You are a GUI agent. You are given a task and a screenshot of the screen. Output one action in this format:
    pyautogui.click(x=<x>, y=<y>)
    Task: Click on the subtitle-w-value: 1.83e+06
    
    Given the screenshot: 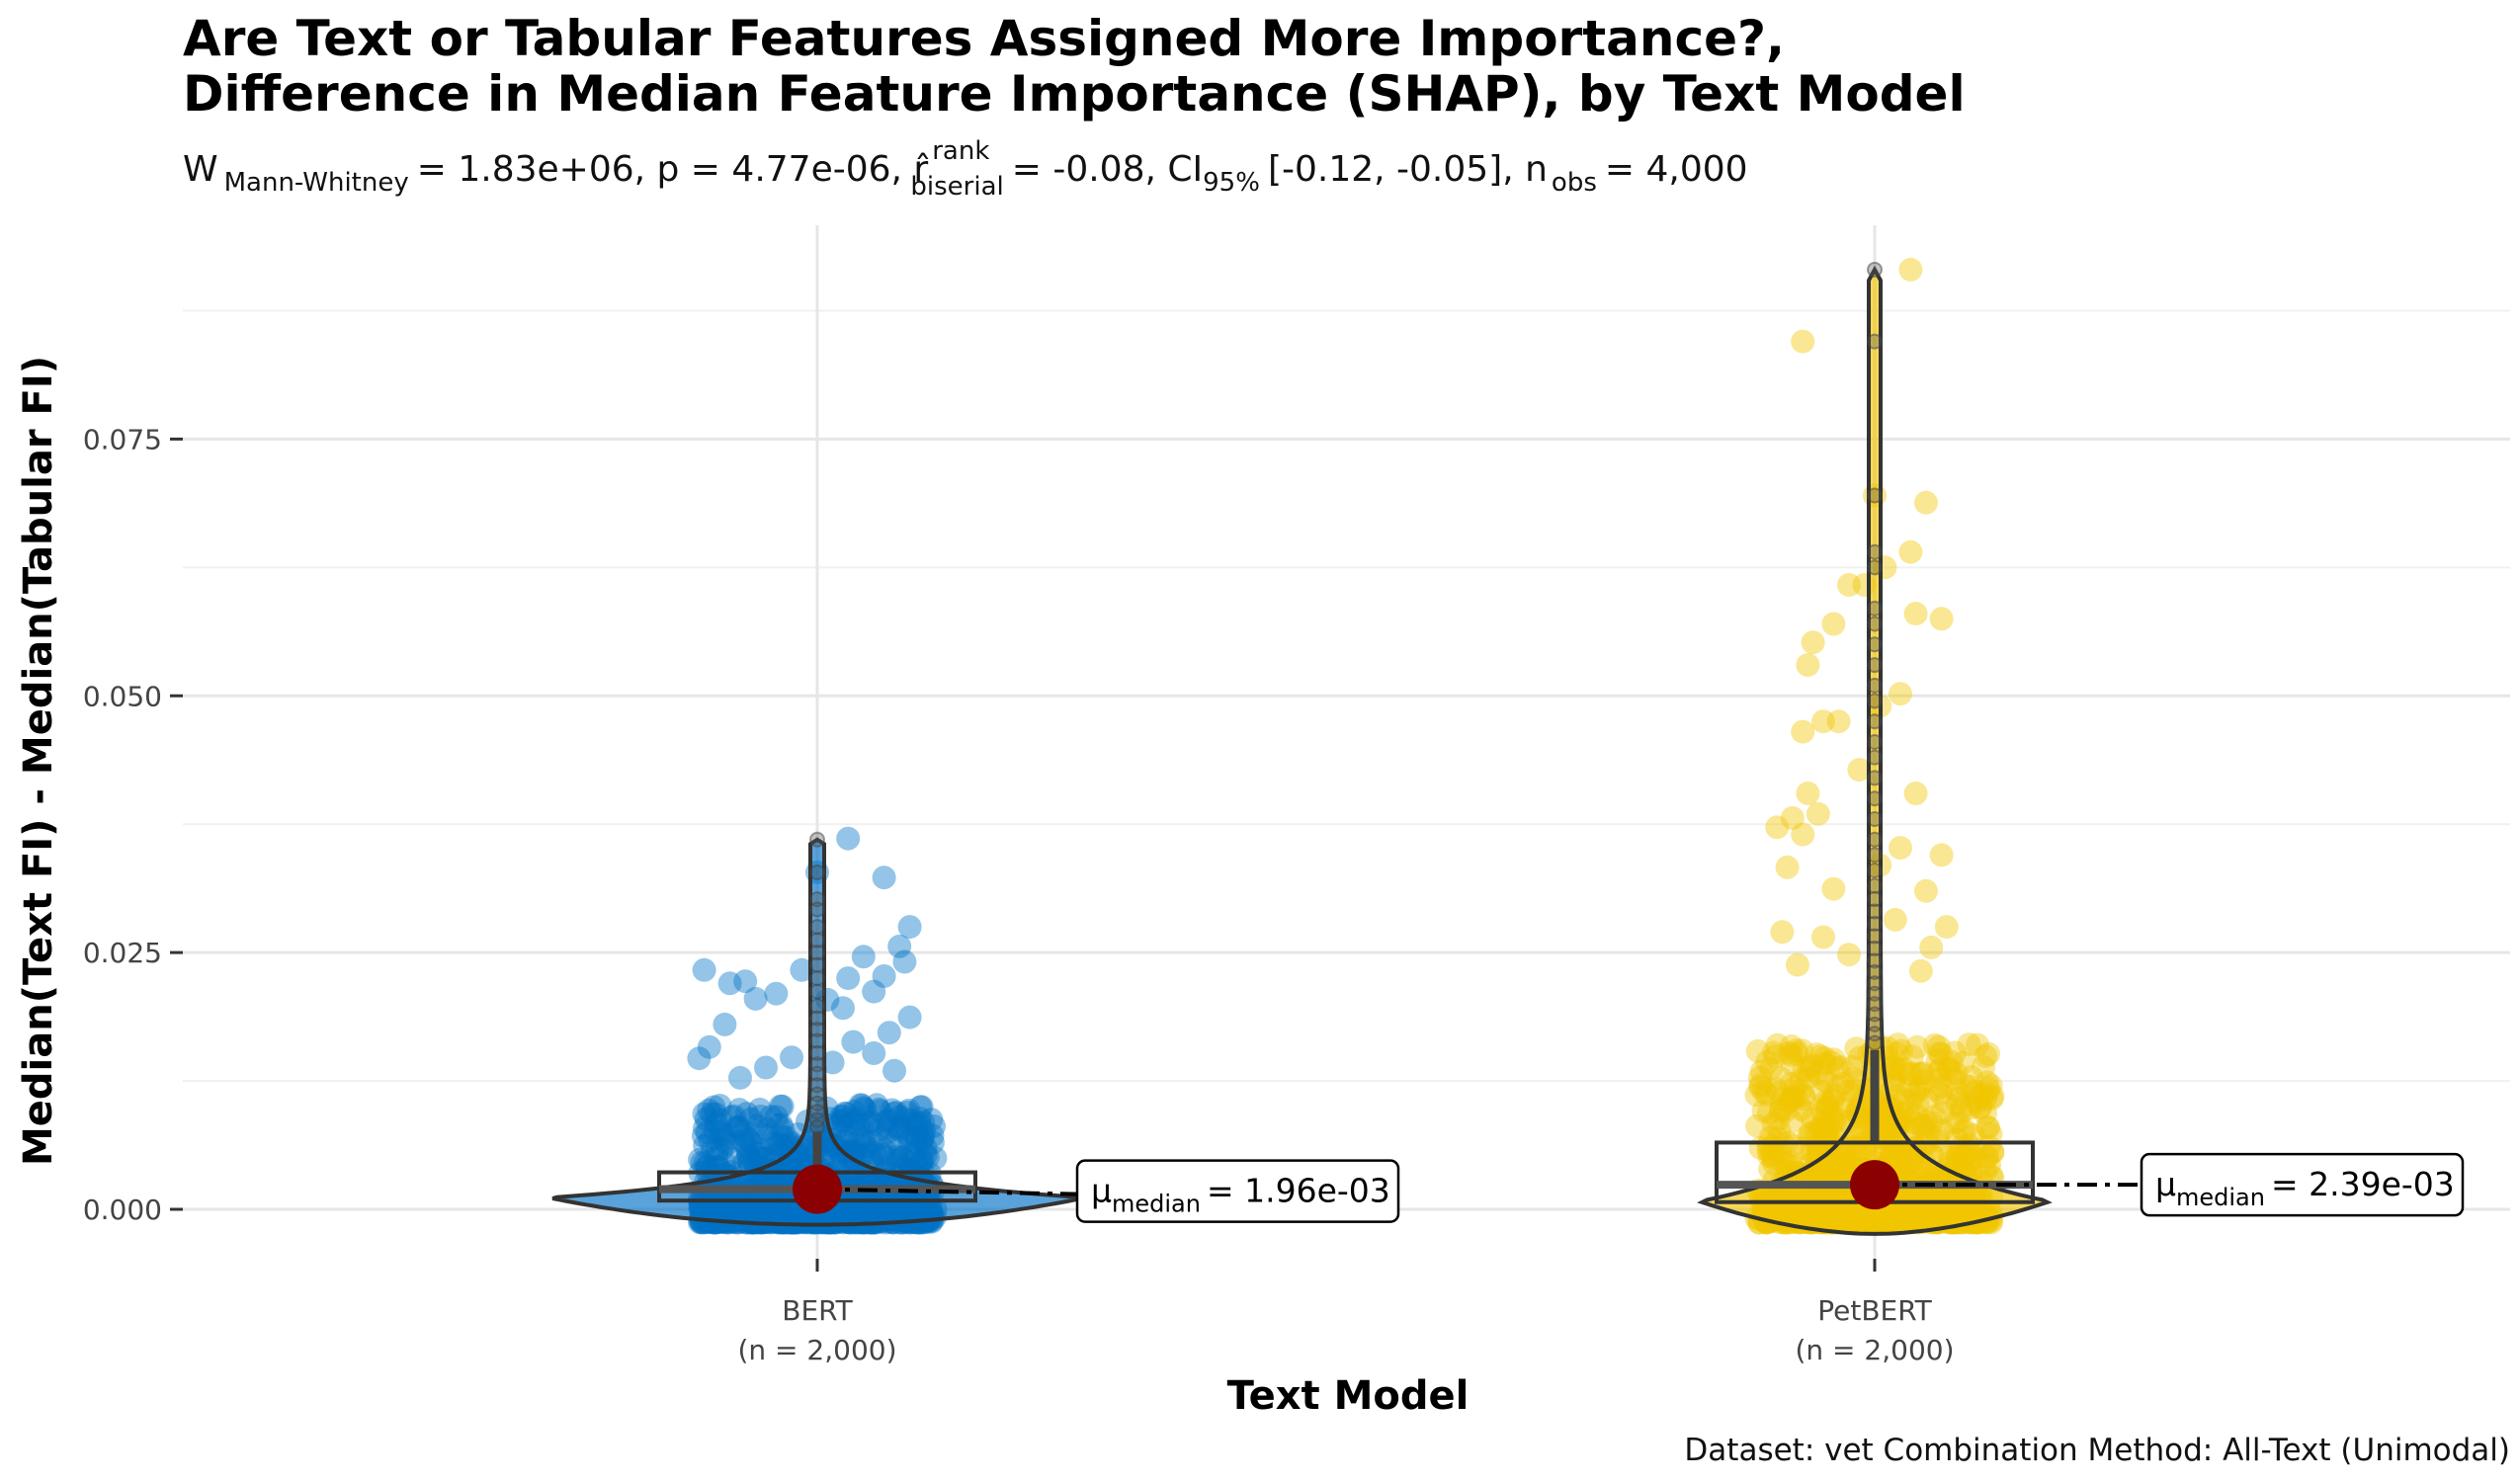 What is the action you would take?
    pyautogui.click(x=545, y=169)
    